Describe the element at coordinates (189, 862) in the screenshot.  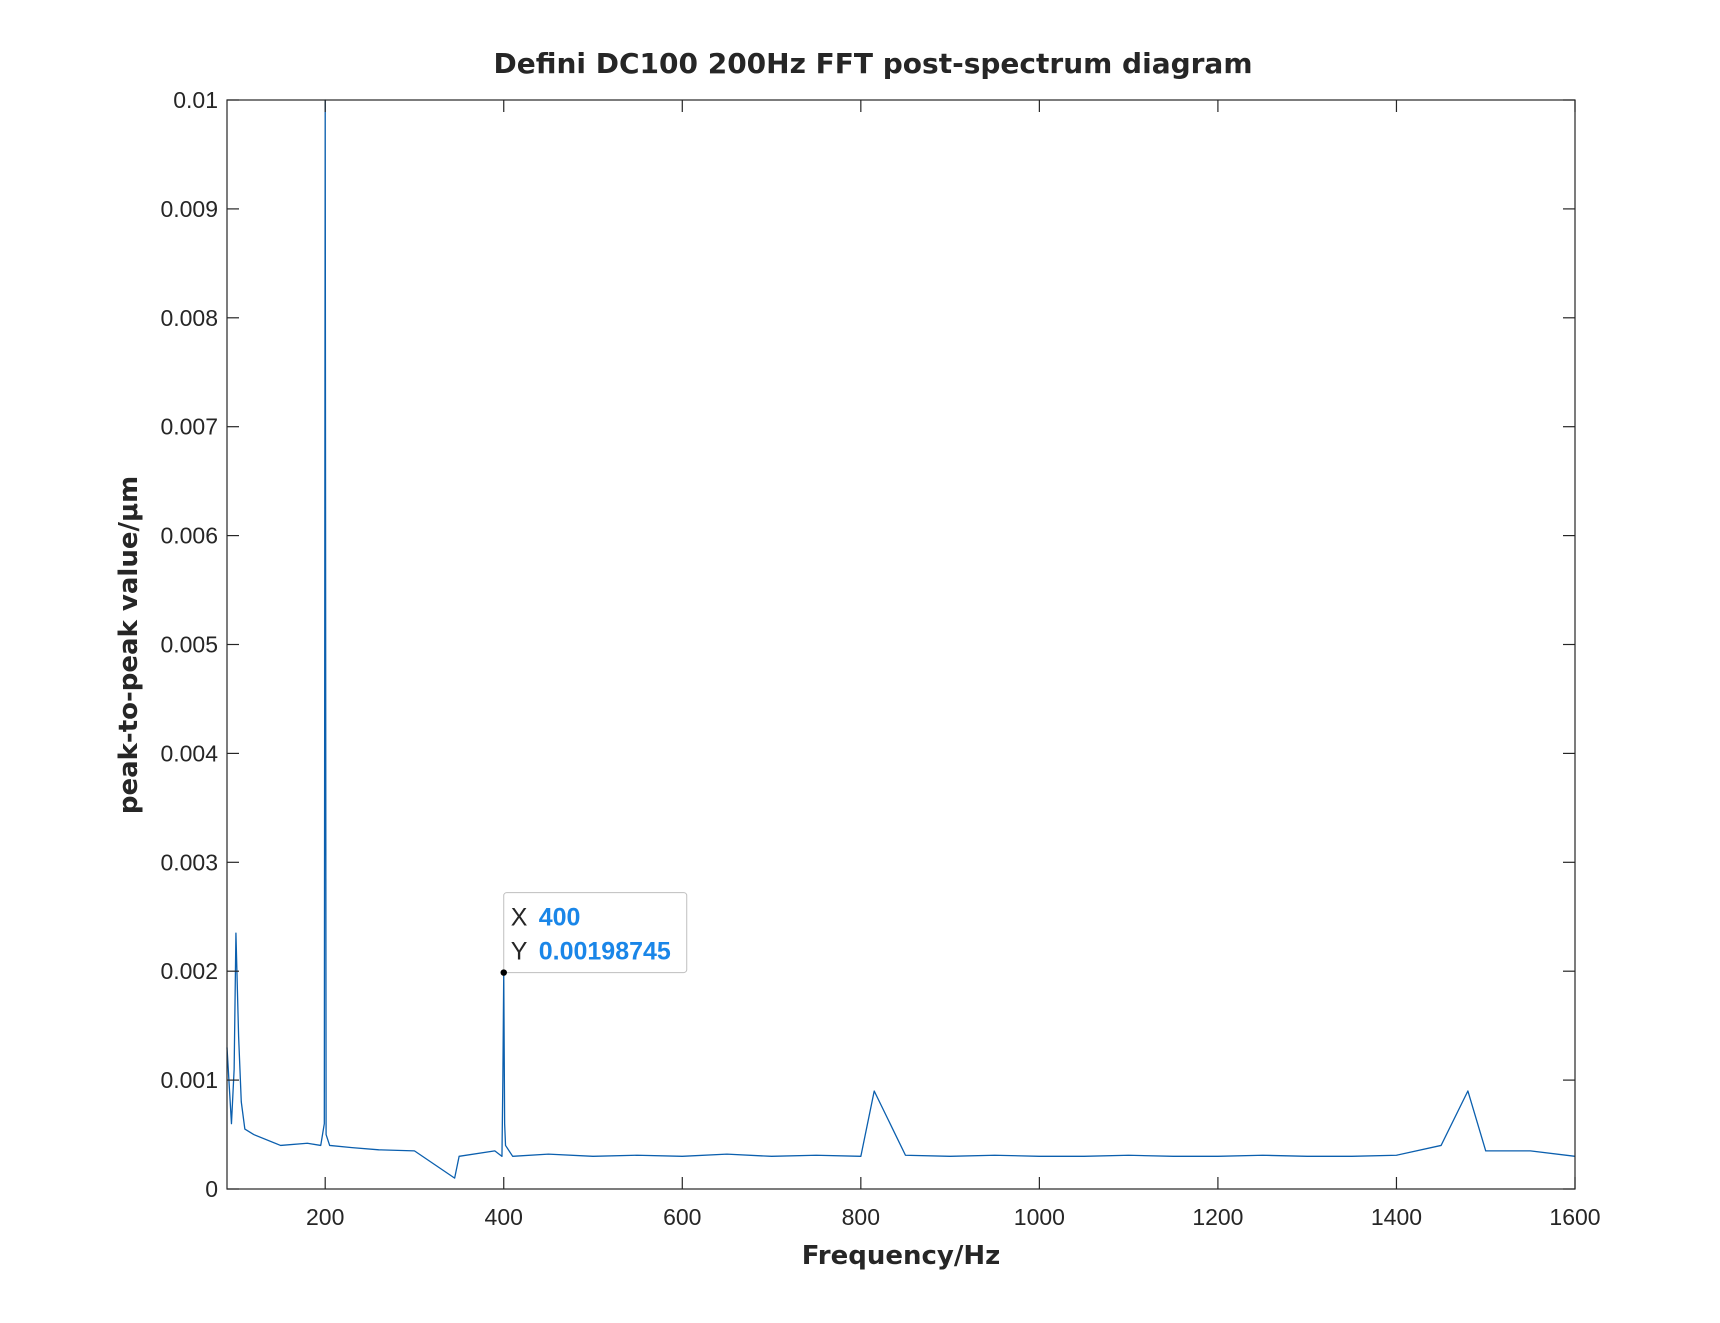
I see `y-tick-label: 0.003` at that location.